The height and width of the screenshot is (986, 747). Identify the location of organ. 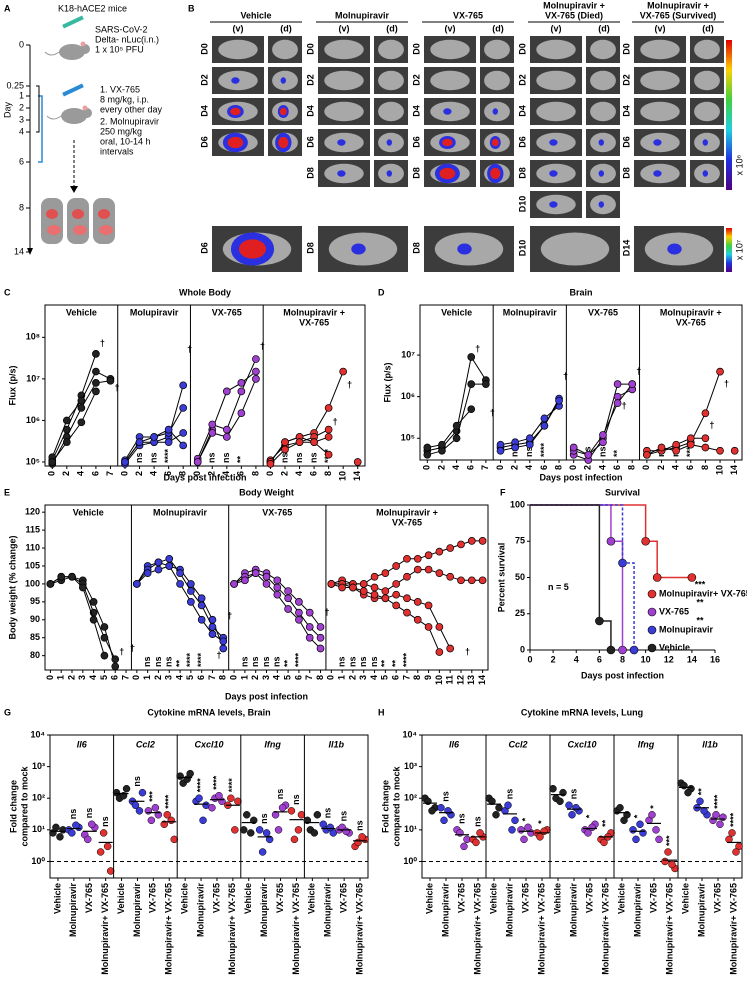
(104, 214).